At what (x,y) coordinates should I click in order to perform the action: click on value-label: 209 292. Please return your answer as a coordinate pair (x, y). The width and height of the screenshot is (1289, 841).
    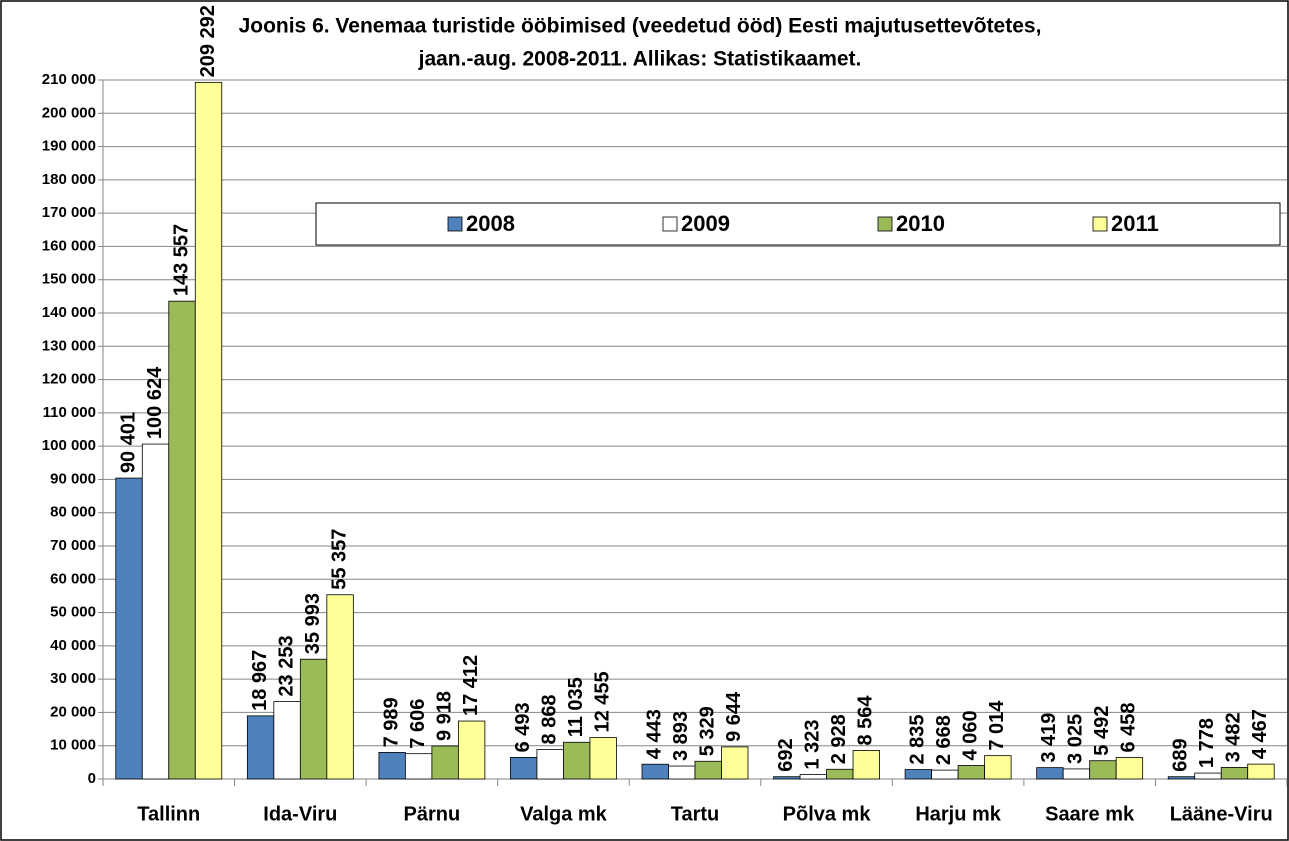
    Looking at the image, I should click on (208, 41).